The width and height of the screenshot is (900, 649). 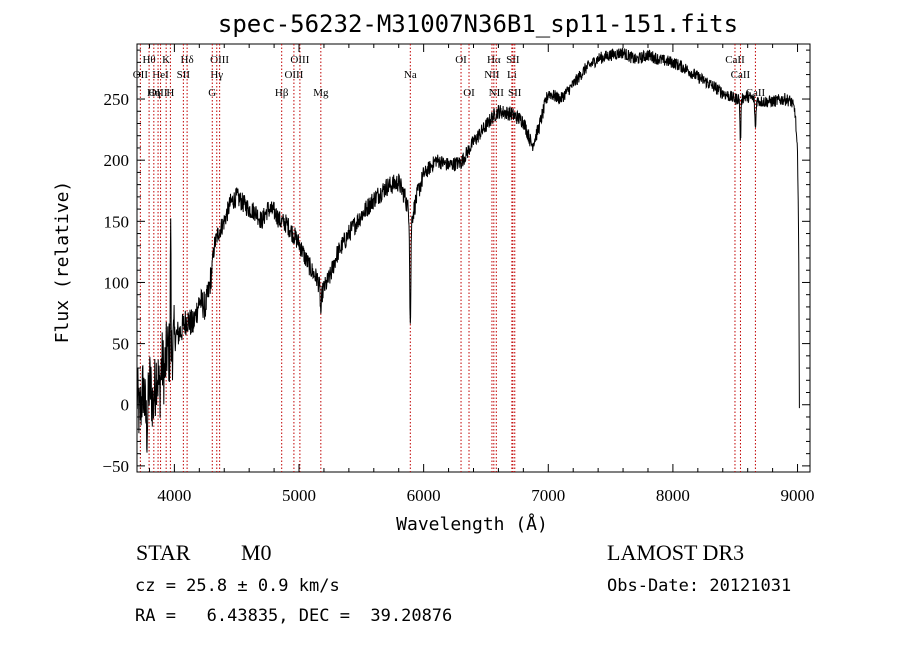 What do you see at coordinates (256, 552) in the screenshot?
I see `object-subclass: M0` at bounding box center [256, 552].